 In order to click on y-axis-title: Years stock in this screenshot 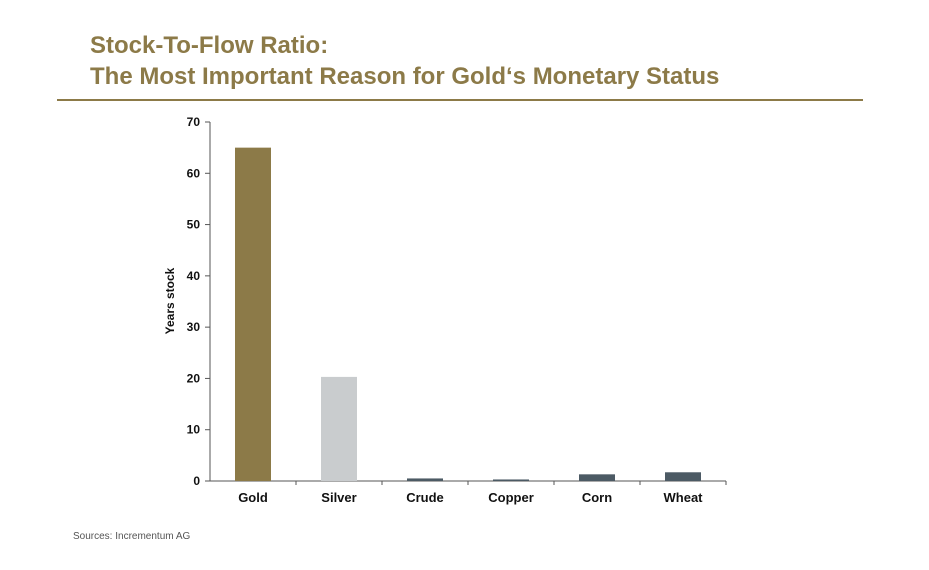, I will do `click(170, 300)`.